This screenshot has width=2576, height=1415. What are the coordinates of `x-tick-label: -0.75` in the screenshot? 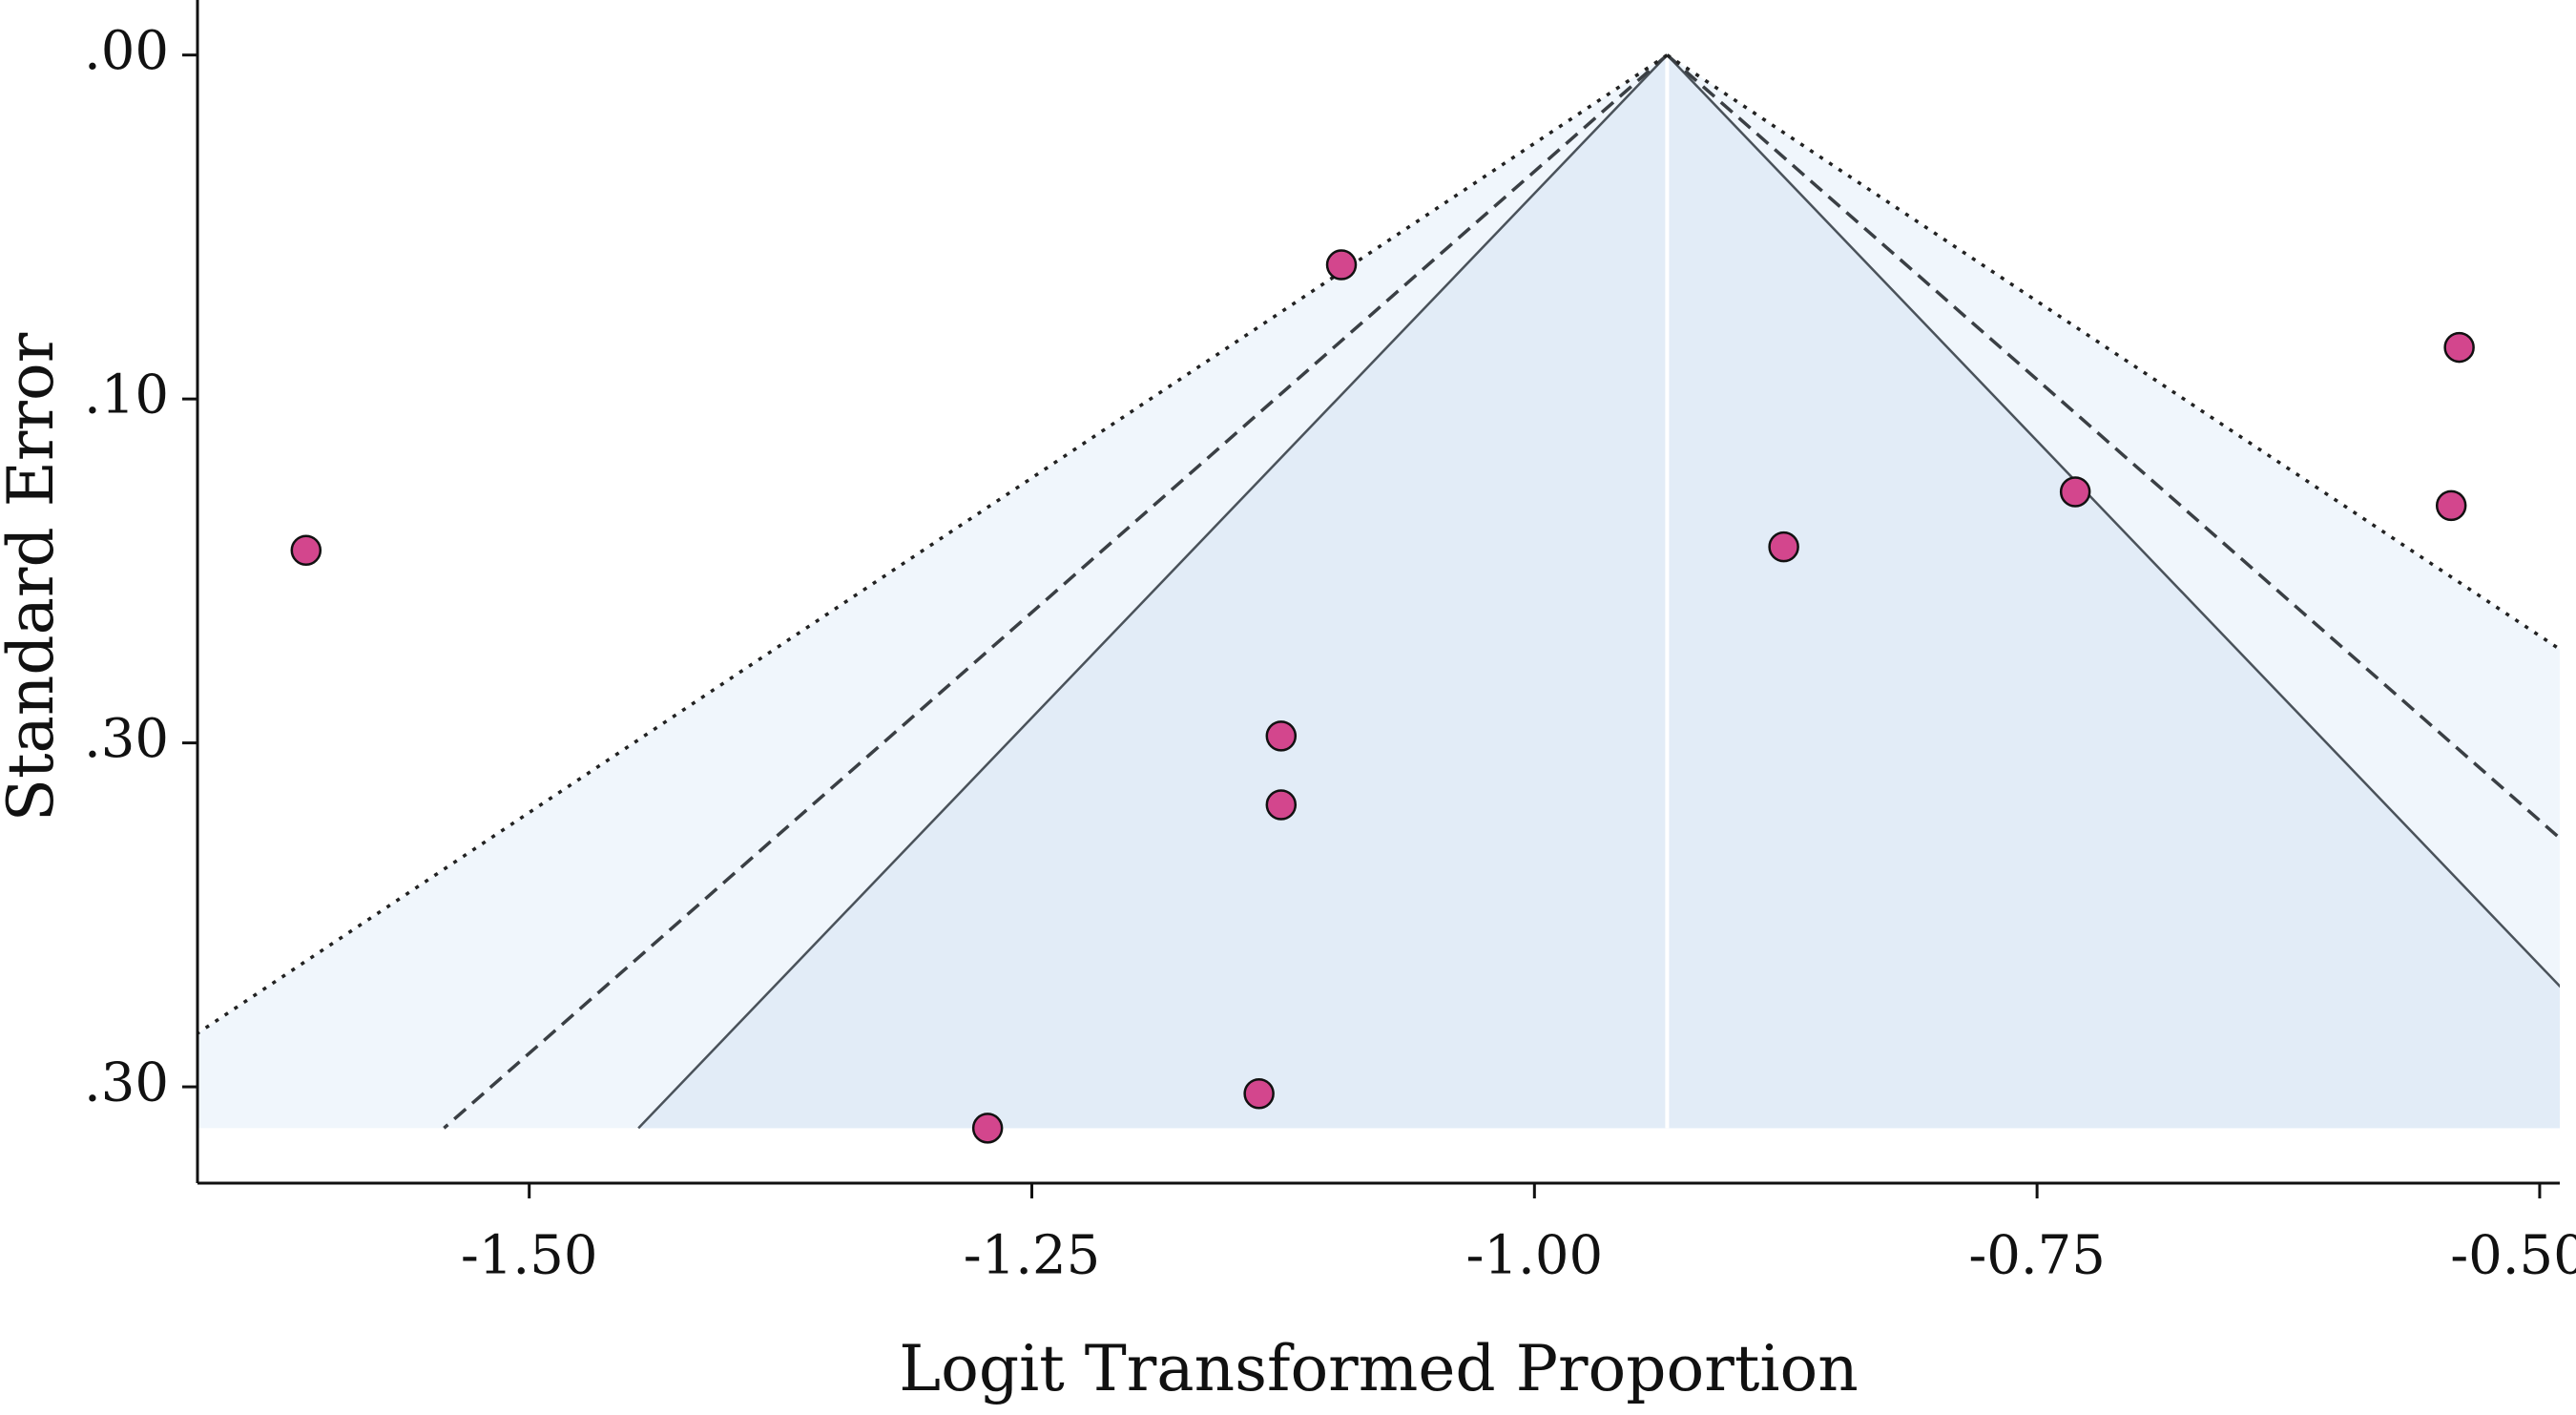 It's located at (2037, 1256).